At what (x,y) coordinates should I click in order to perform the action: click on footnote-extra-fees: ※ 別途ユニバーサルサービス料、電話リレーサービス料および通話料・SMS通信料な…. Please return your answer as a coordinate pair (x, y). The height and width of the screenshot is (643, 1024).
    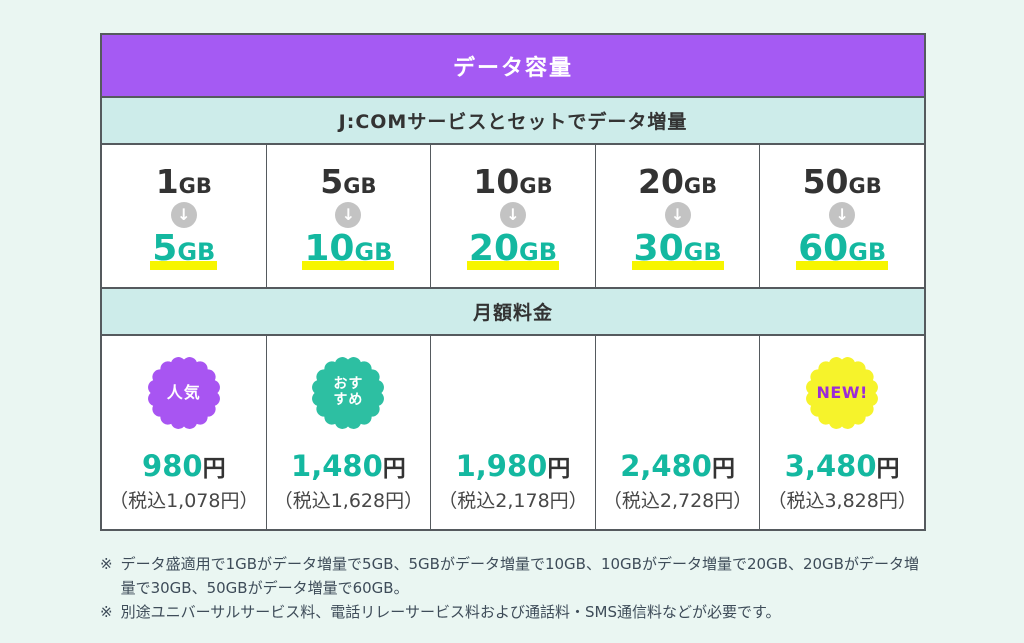
    Looking at the image, I should click on (515, 612).